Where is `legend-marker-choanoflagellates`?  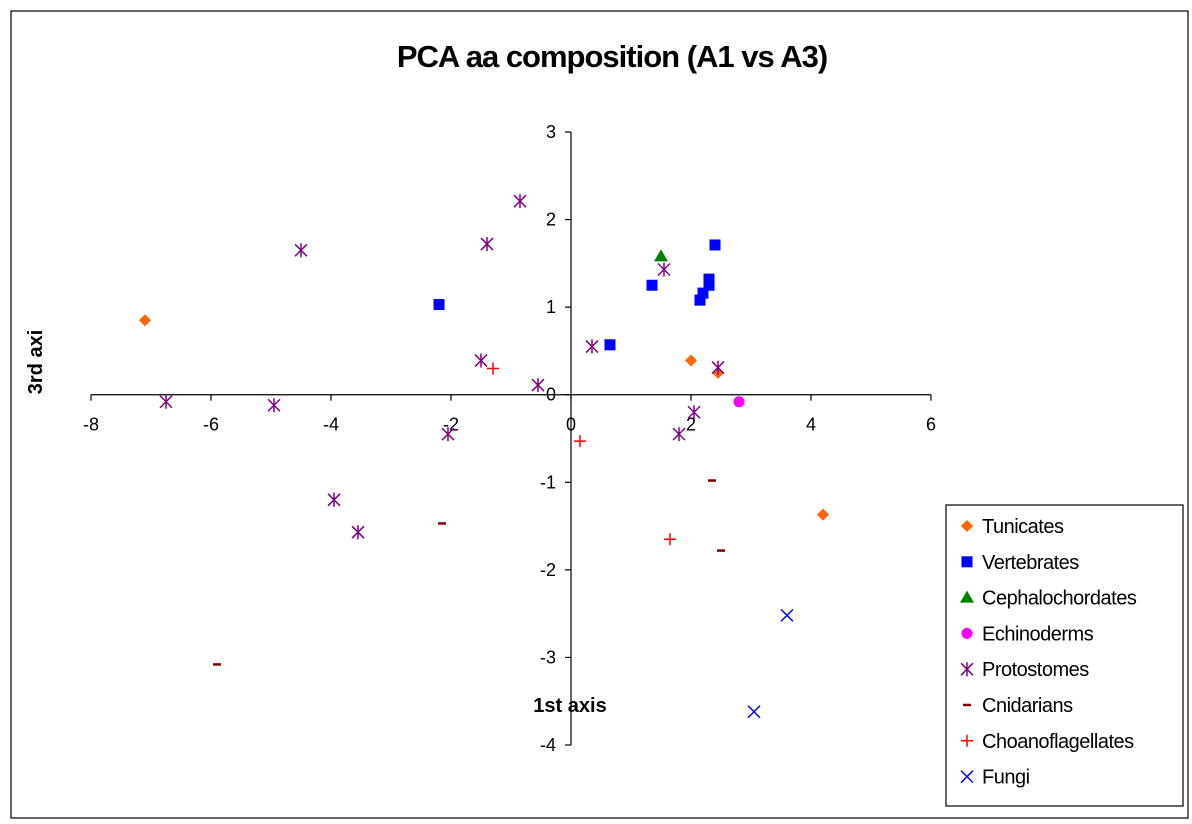 legend-marker-choanoflagellates is located at coordinates (967, 740).